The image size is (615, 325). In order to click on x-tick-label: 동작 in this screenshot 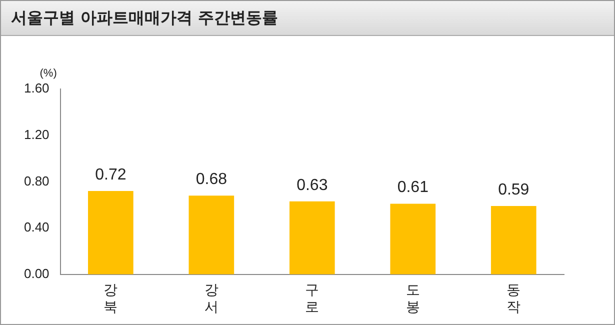, I will do `click(513, 298)`.